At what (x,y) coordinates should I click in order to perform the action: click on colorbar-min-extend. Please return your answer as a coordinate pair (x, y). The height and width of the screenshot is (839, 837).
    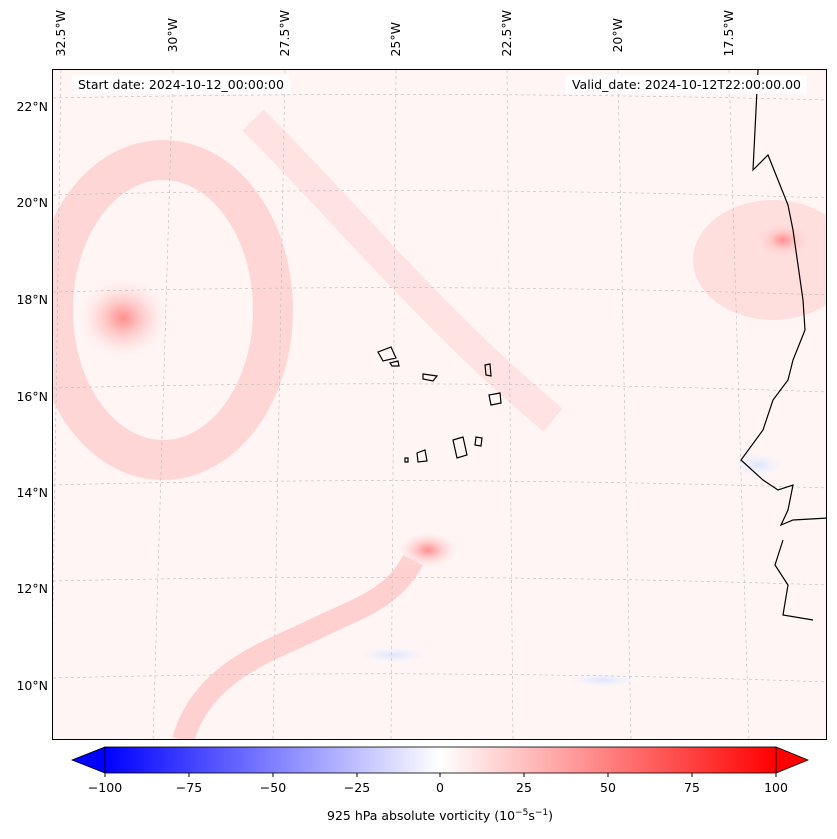
    Looking at the image, I should click on (88, 760).